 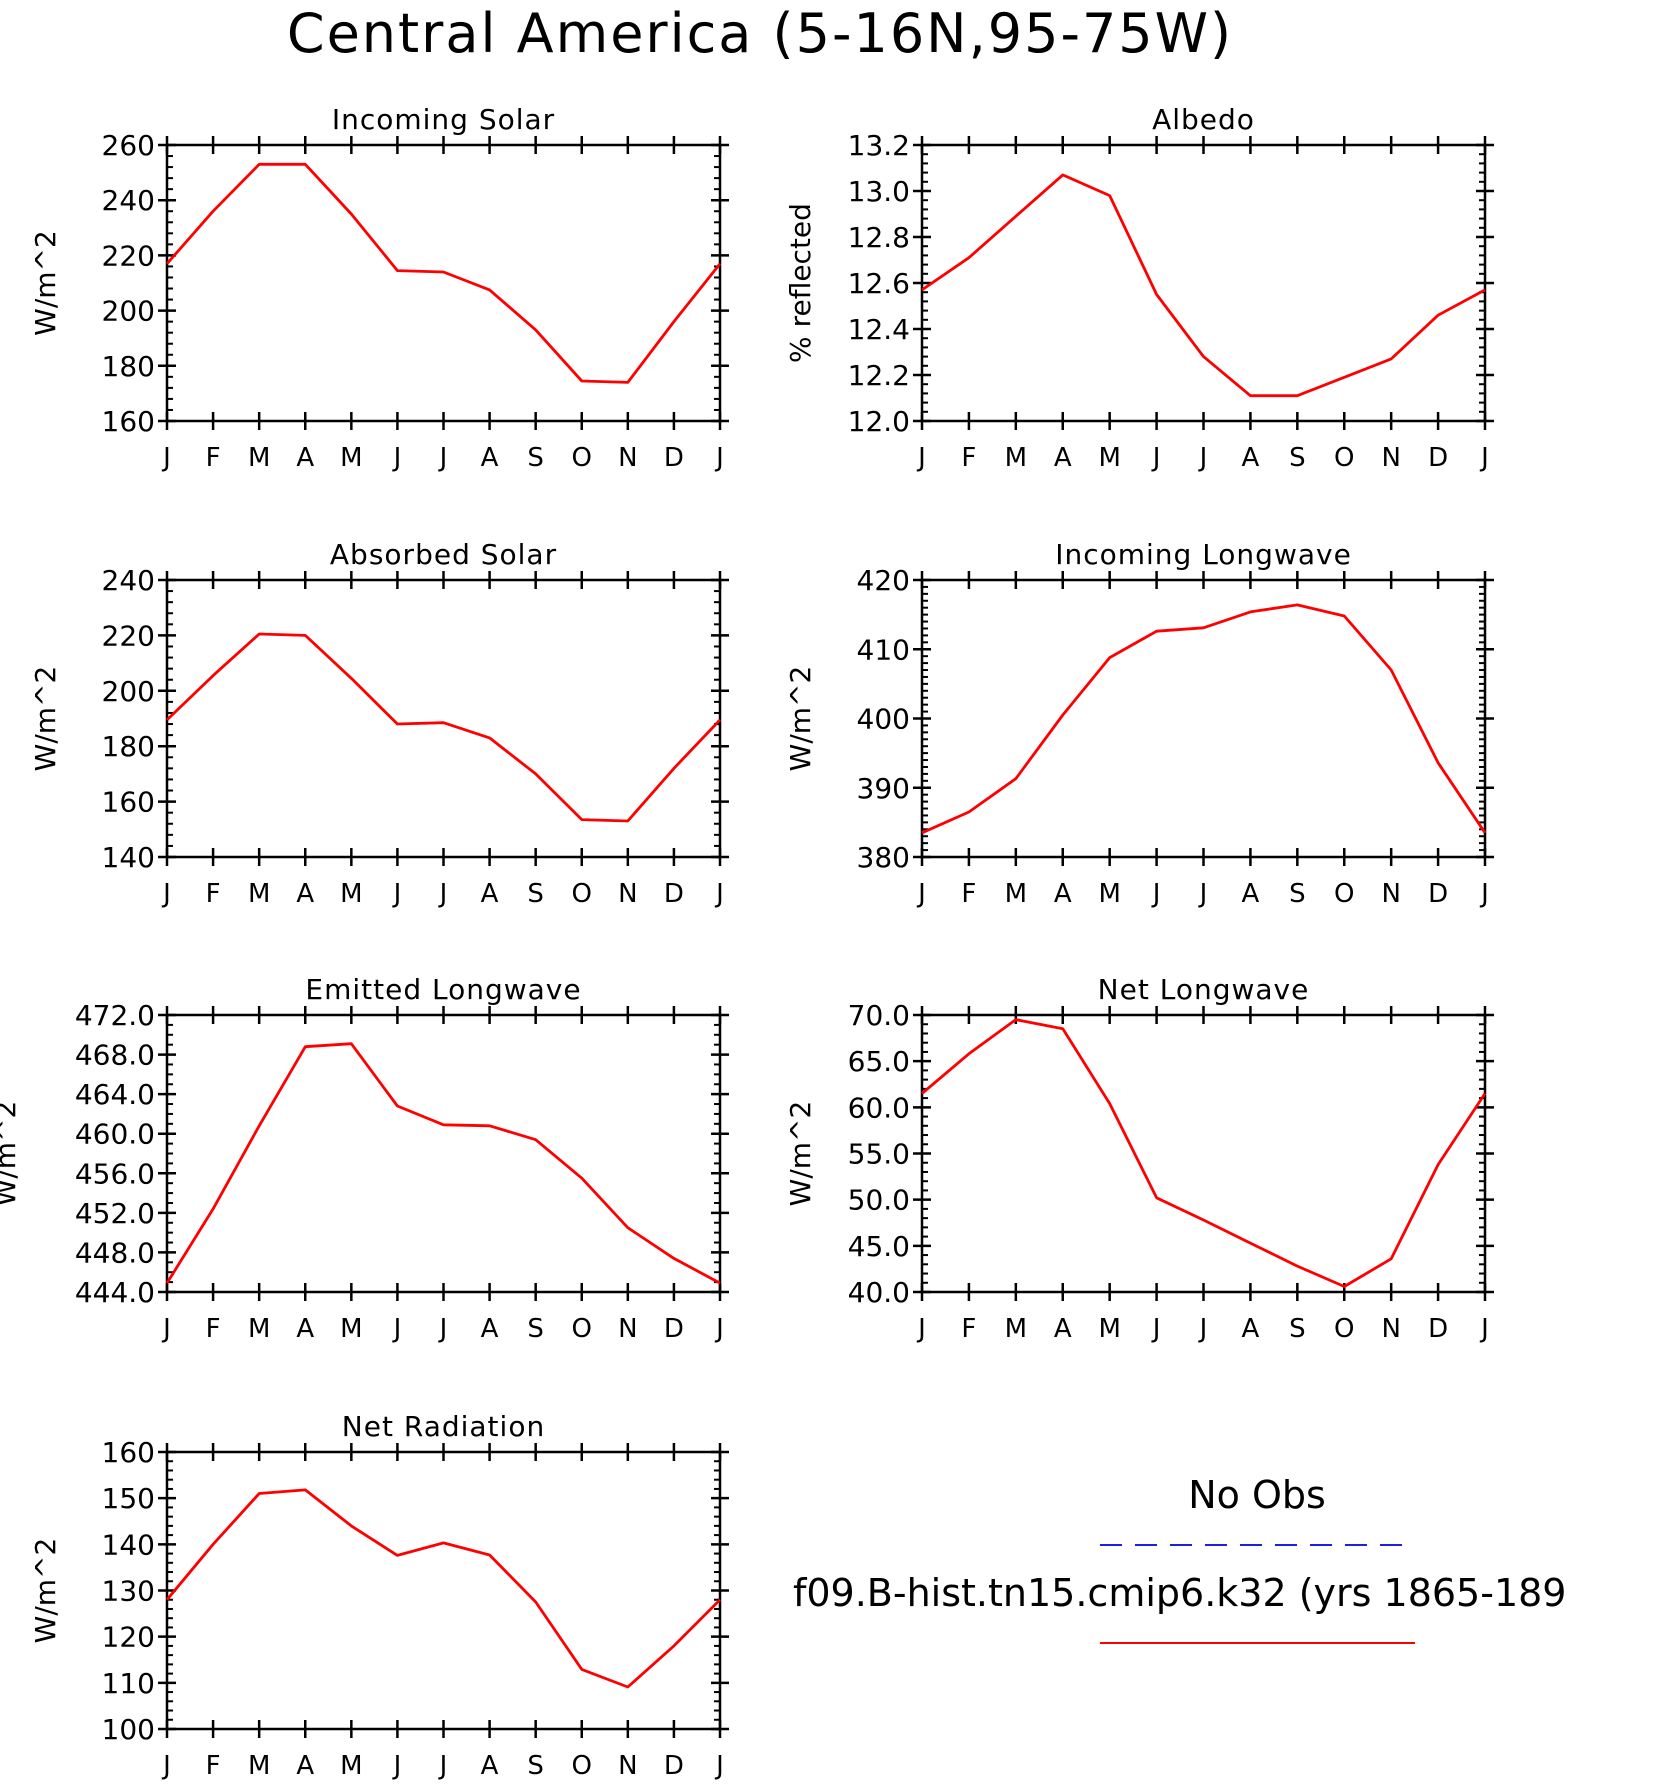 I want to click on panel-title: Incoming Longwave, so click(x=1203, y=554).